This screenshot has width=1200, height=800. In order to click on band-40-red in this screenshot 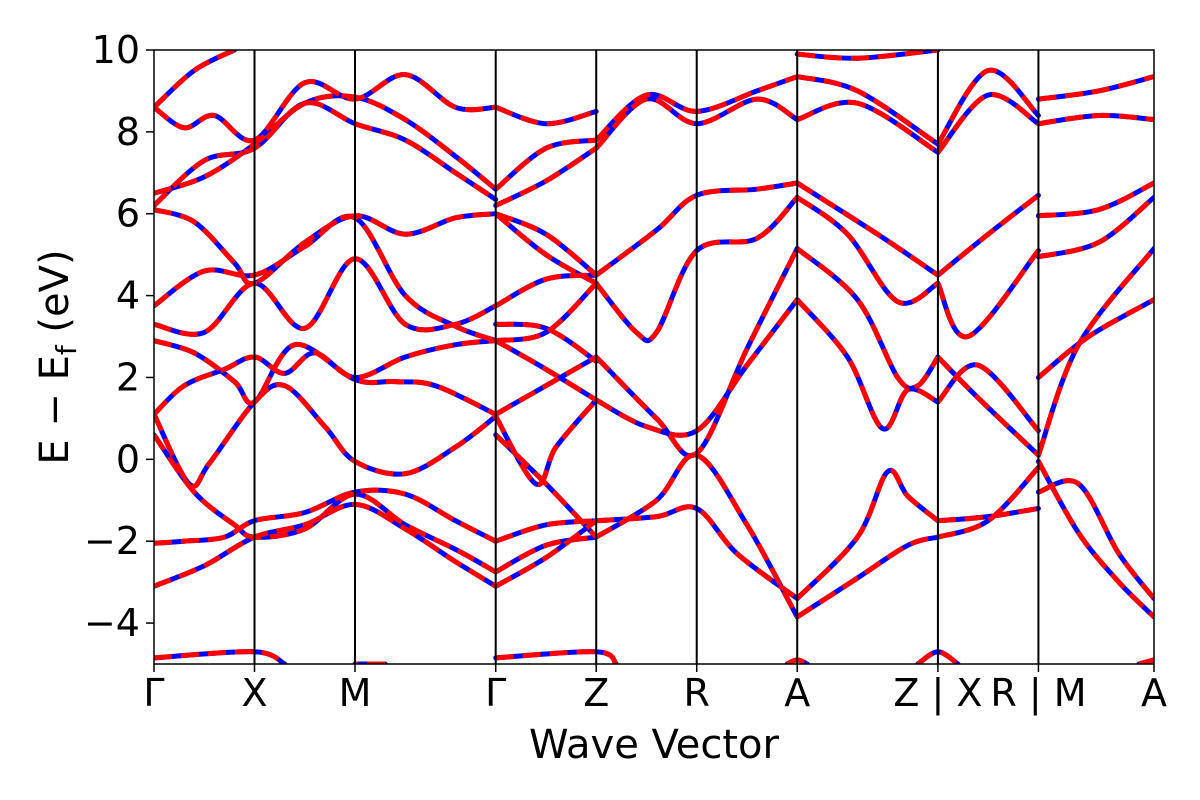, I will do `click(867, 250)`.